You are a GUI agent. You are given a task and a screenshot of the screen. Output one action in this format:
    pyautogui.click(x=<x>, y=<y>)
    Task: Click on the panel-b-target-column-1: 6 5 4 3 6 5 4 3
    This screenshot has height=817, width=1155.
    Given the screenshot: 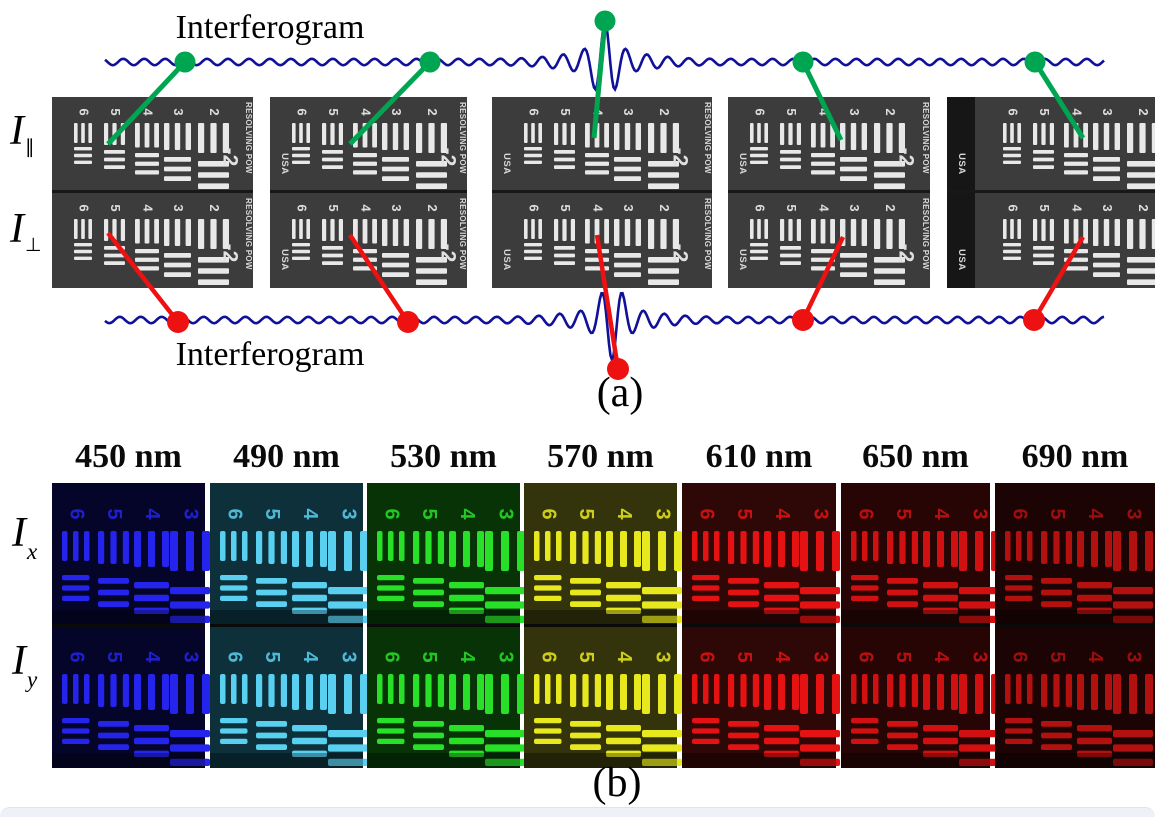 What is the action you would take?
    pyautogui.click(x=131, y=625)
    